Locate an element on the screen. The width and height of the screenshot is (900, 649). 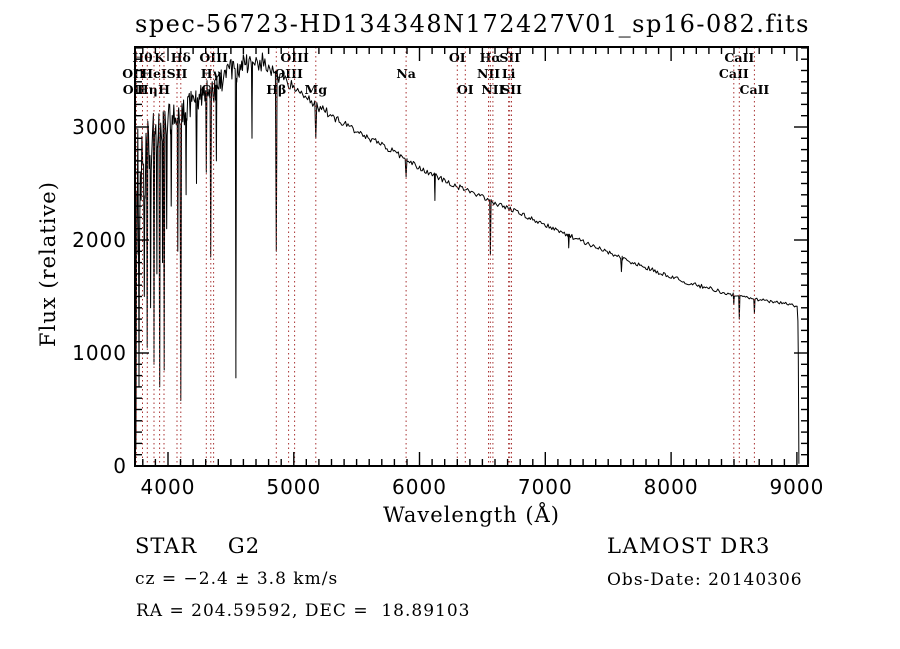
svg-text: 0 is located at coordinates (120, 466).